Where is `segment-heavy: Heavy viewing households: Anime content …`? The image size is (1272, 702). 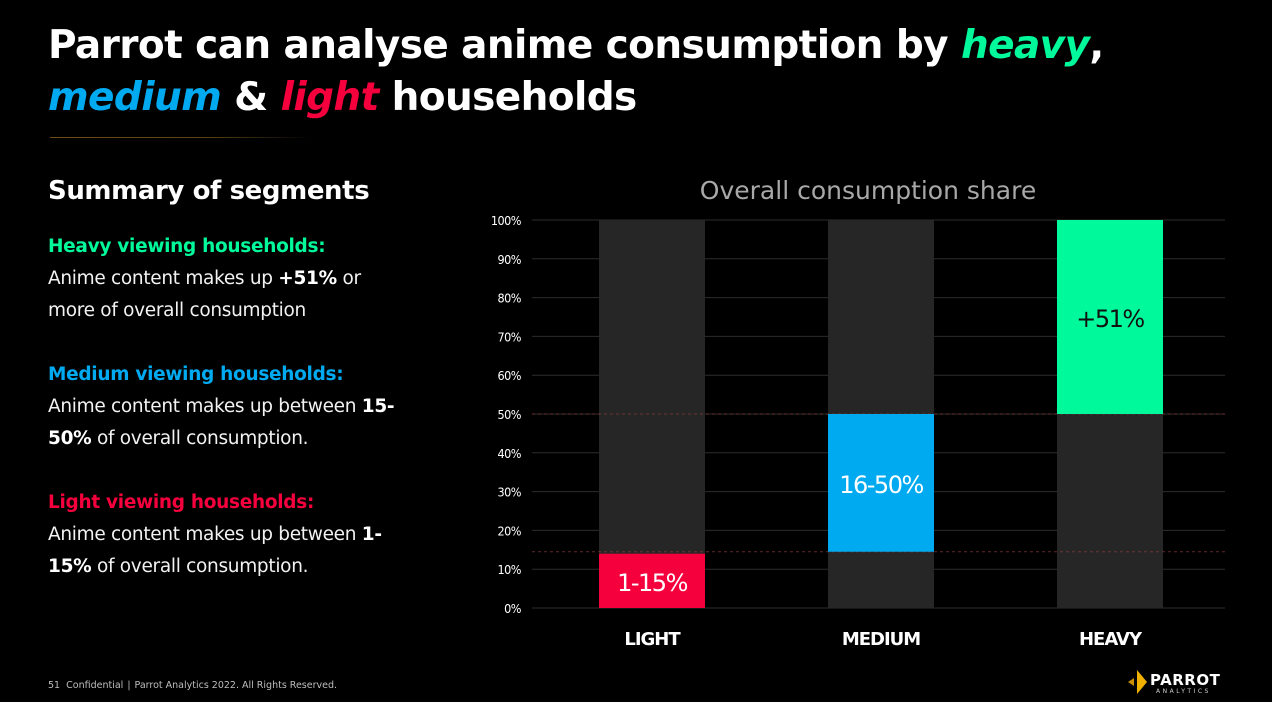 segment-heavy: Heavy viewing households: Anime content … is located at coordinates (228, 279).